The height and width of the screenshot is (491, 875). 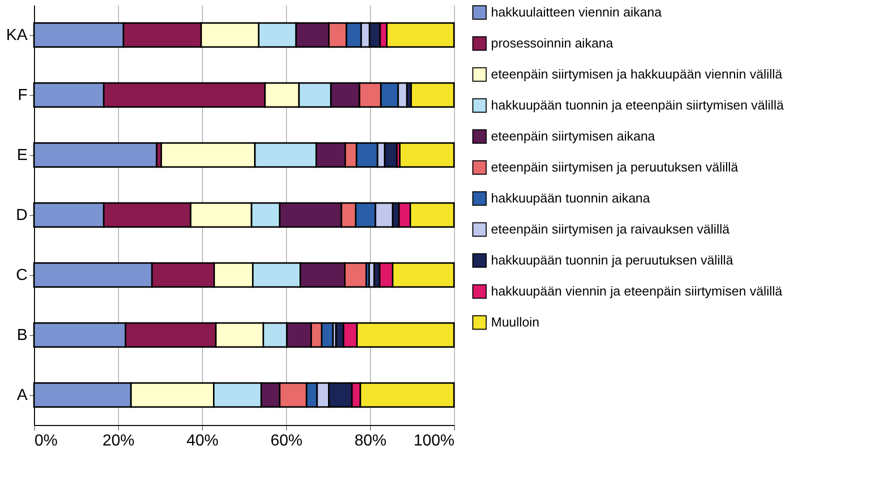 I want to click on x-tick-label: 80%, so click(x=370, y=441).